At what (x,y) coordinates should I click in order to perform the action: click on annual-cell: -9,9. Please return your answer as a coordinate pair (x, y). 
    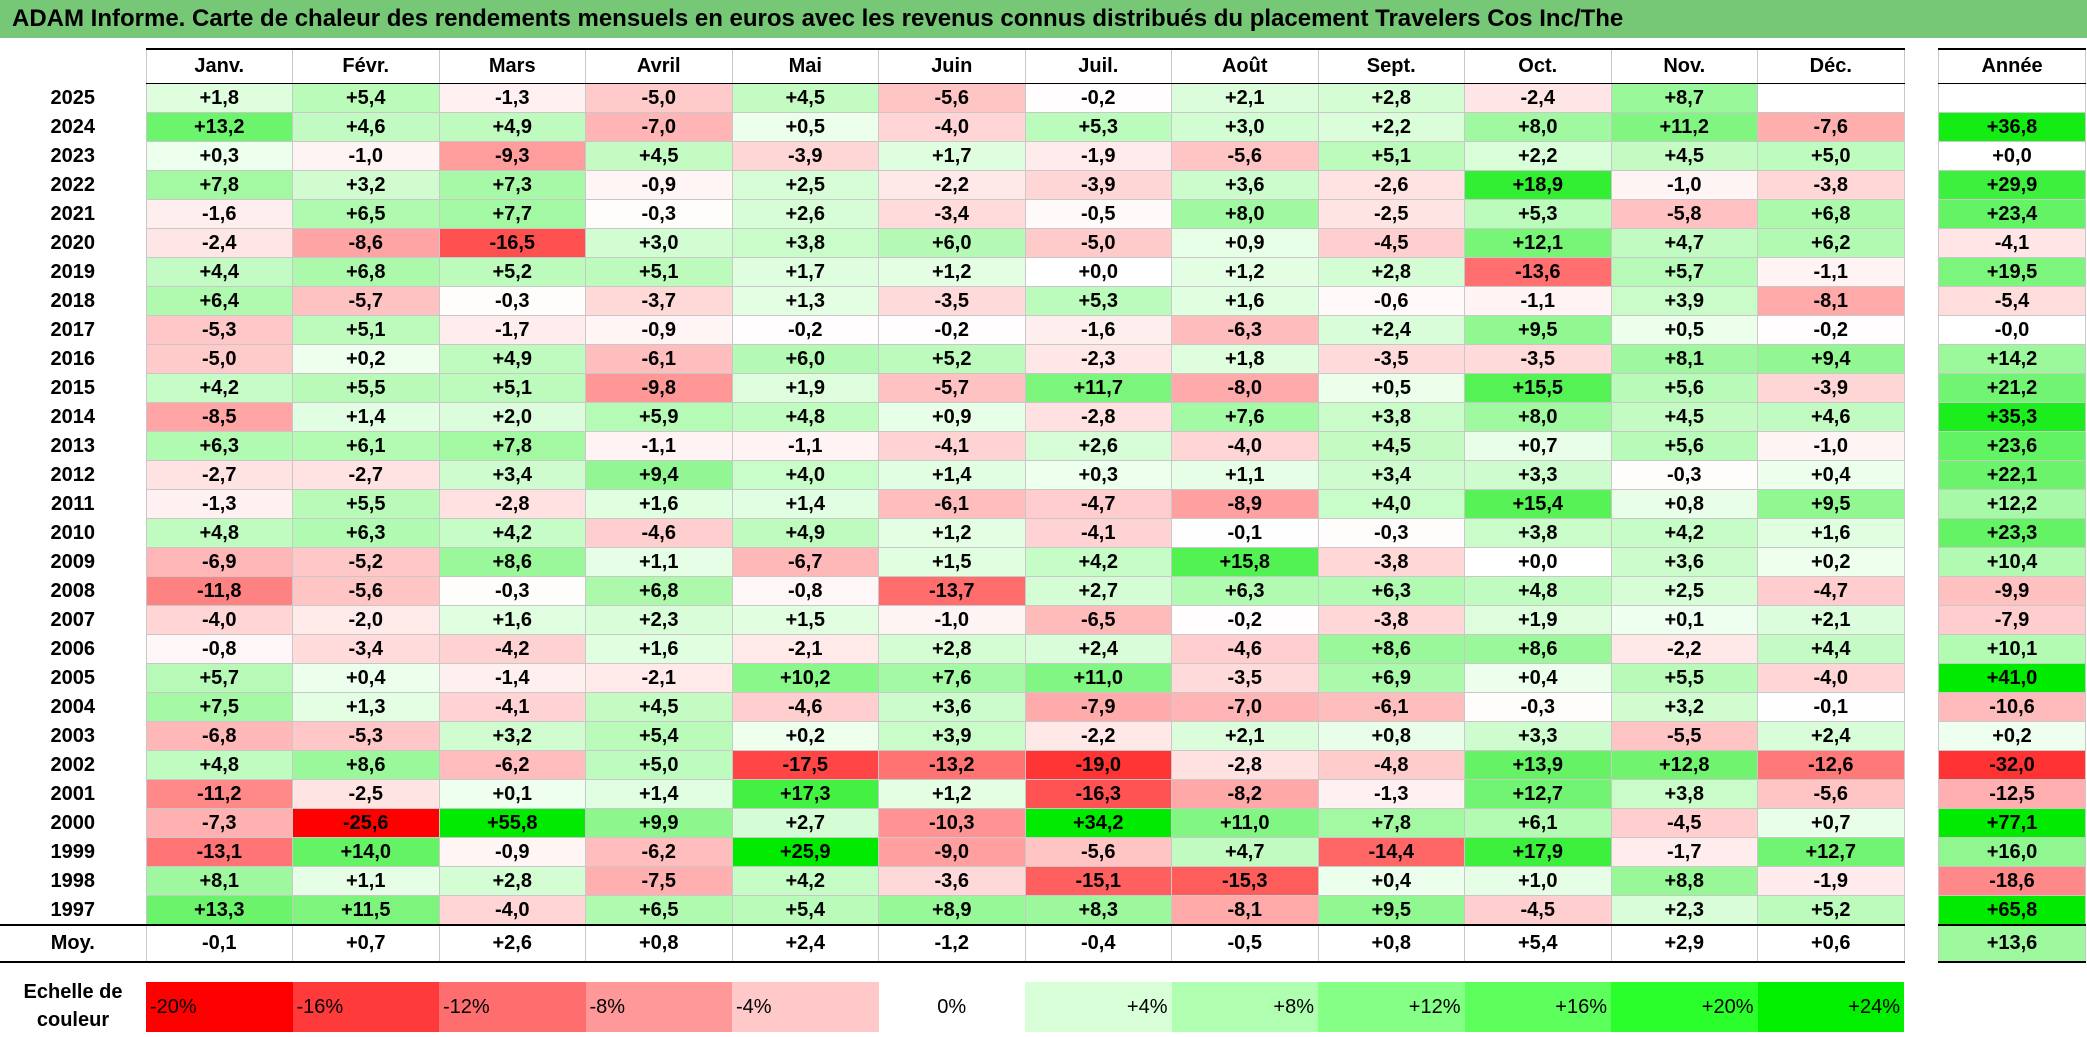
    Looking at the image, I should click on (2012, 591).